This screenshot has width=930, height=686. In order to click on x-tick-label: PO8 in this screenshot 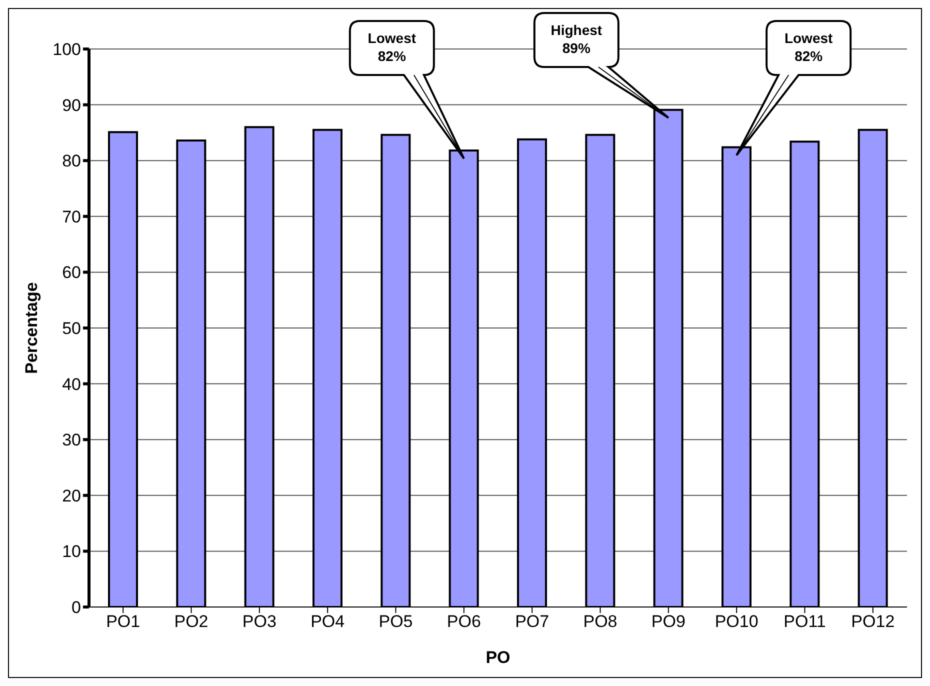, I will do `click(600, 622)`.